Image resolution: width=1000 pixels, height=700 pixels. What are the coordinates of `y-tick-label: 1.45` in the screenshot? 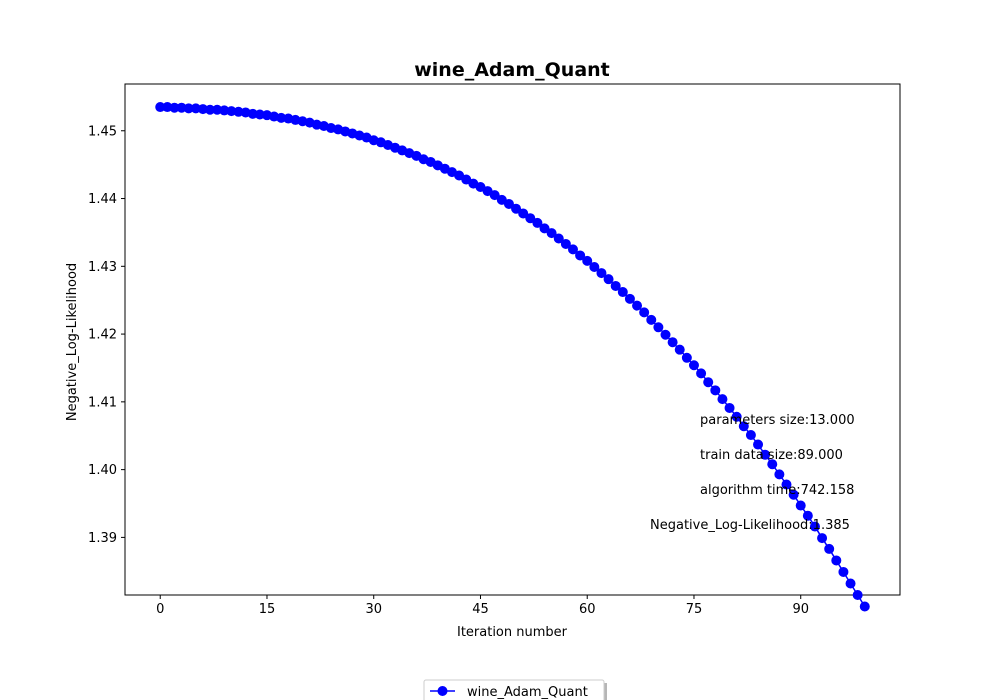 It's located at (102, 131).